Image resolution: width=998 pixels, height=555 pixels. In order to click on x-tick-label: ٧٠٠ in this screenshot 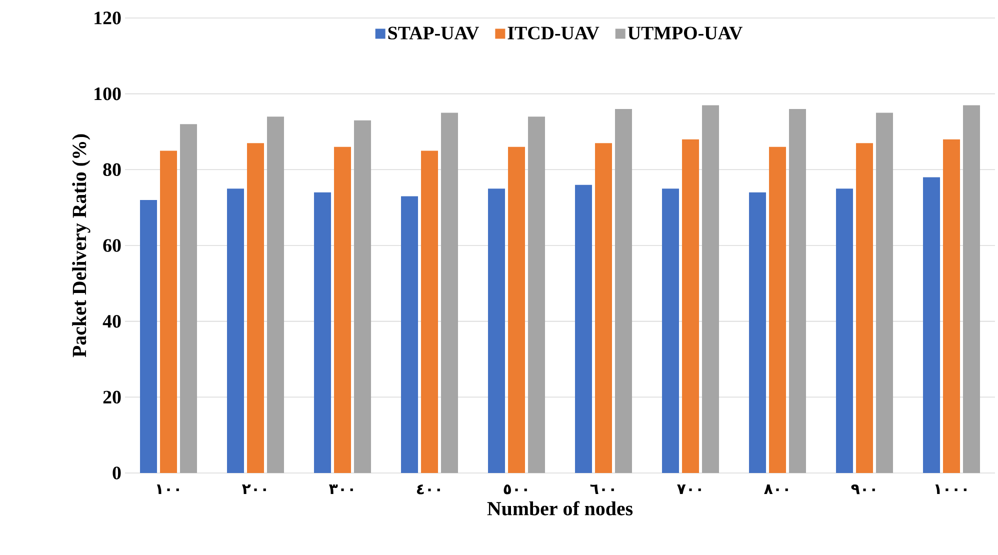, I will do `click(689, 489)`.